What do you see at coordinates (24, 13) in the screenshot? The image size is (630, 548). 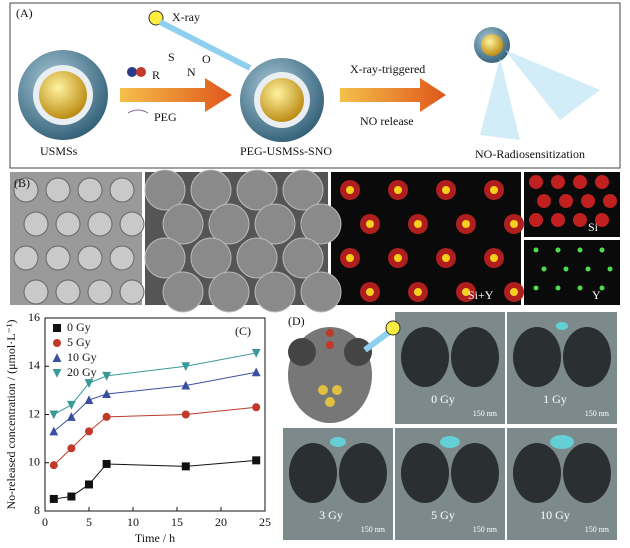 I see `panel-label: (A)` at bounding box center [24, 13].